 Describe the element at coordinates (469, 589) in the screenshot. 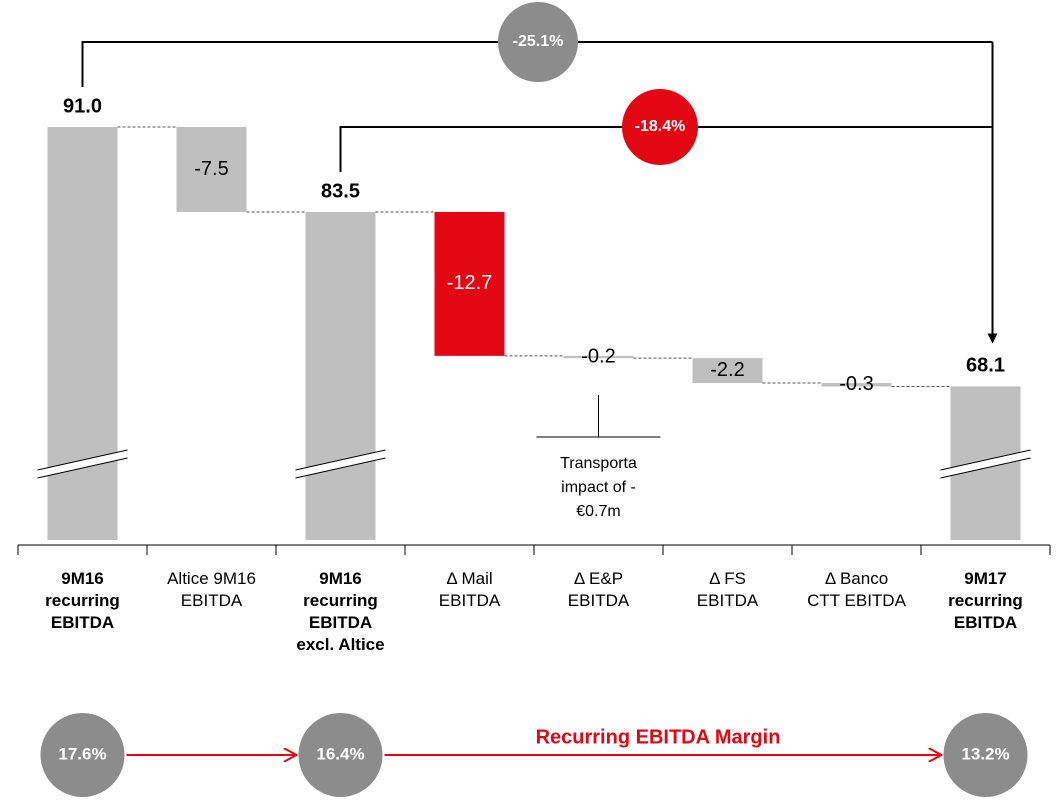

I see `category-label: Δ Mail EBITDA` at that location.